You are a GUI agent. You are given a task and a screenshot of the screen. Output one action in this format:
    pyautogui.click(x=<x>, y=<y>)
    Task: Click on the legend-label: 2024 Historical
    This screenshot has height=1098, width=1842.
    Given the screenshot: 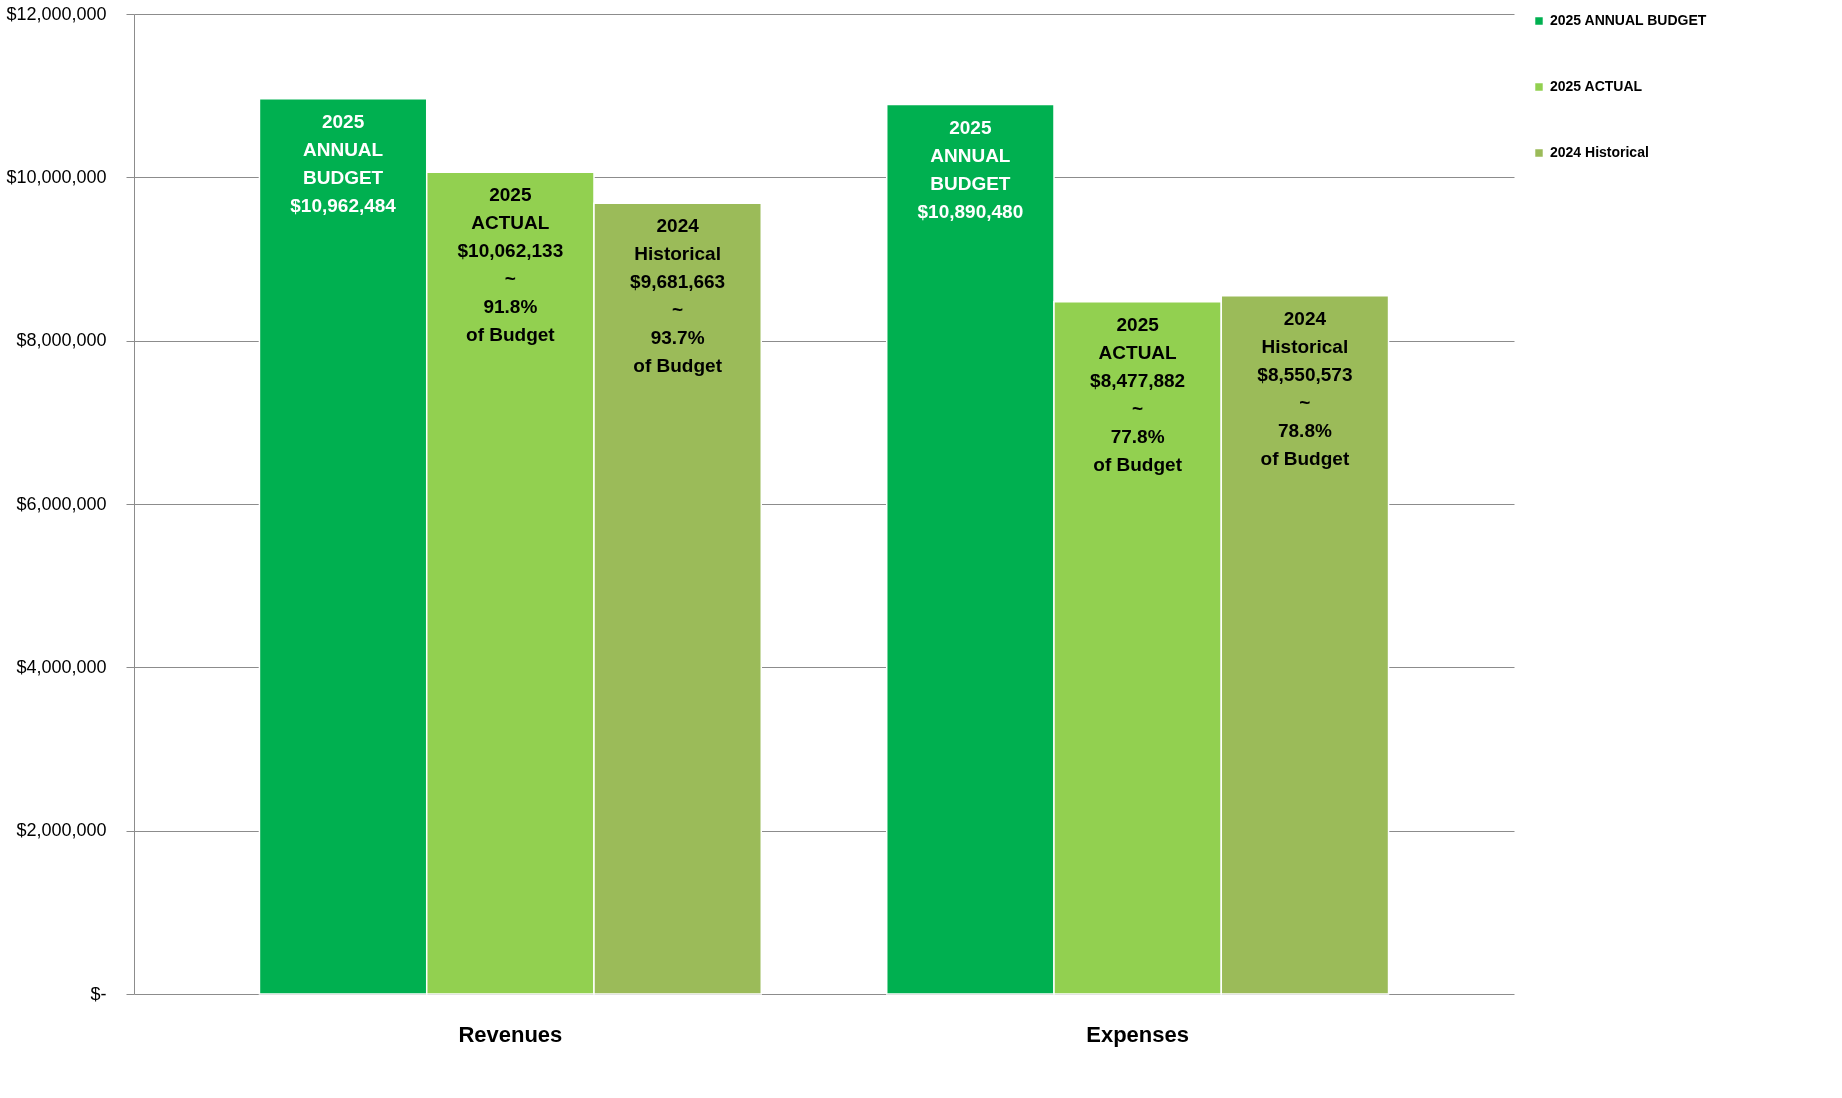 What is the action you would take?
    pyautogui.click(x=1599, y=152)
    